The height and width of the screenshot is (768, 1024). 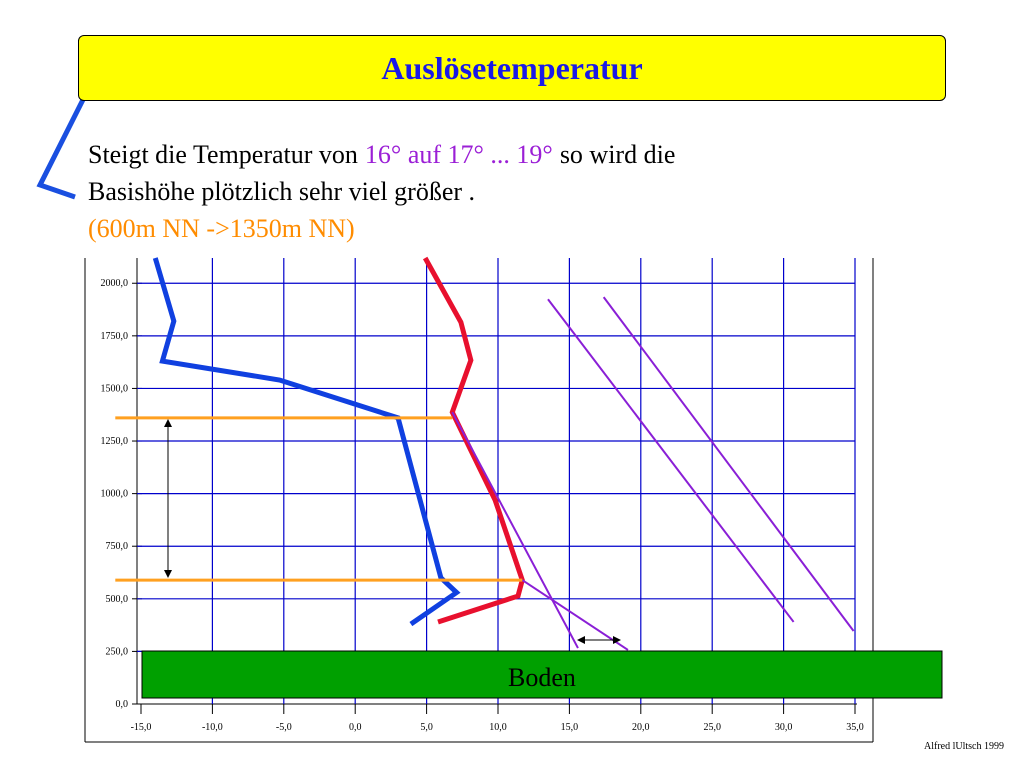 What do you see at coordinates (784, 727) in the screenshot?
I see `x-tick-label: 30,0` at bounding box center [784, 727].